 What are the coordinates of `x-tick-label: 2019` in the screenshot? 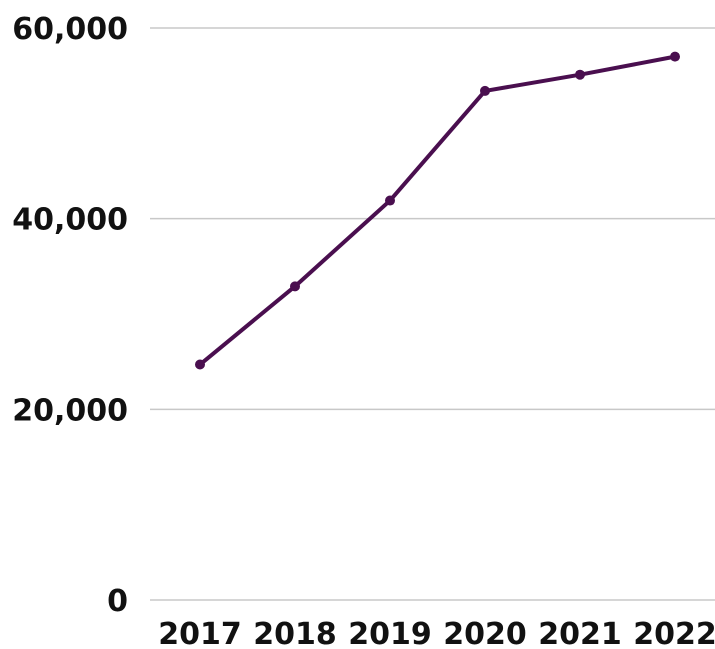 It's located at (390, 633).